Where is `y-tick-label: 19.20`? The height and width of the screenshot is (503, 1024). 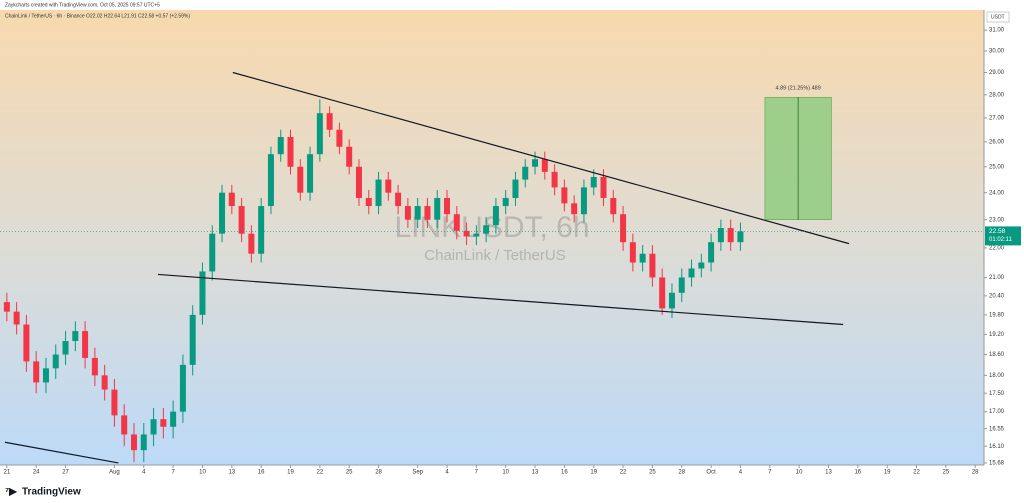 y-tick-label: 19.20 is located at coordinates (997, 335).